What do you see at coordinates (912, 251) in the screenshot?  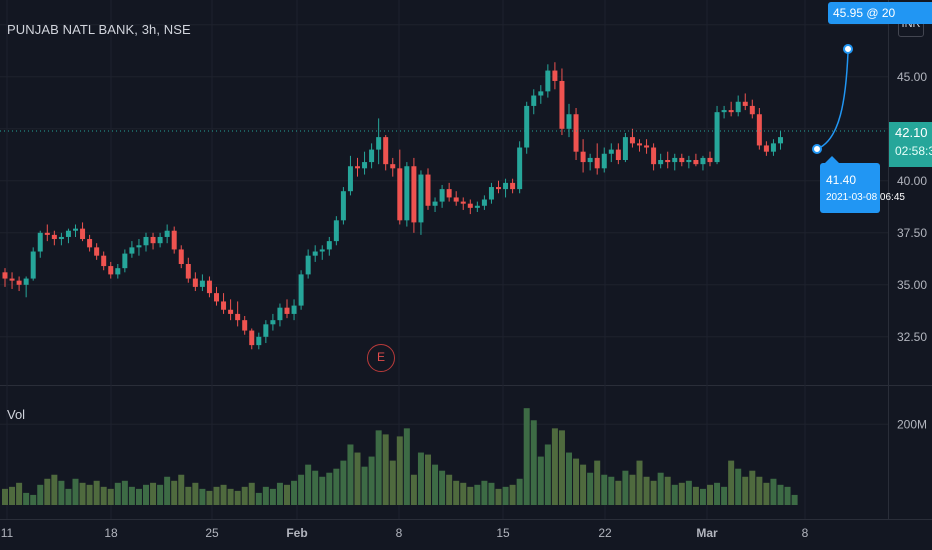 I see `price-axis: 32.50 35.00 37.50 40.00 45.00 200M` at bounding box center [912, 251].